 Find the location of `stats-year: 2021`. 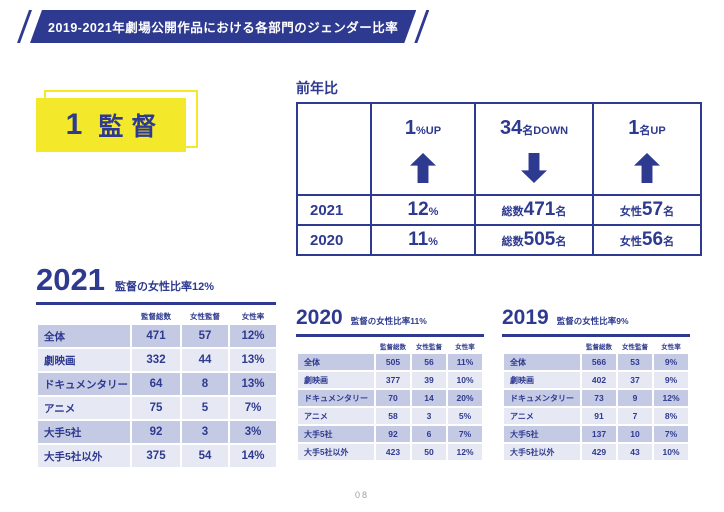

stats-year: 2021 is located at coordinates (70, 279).